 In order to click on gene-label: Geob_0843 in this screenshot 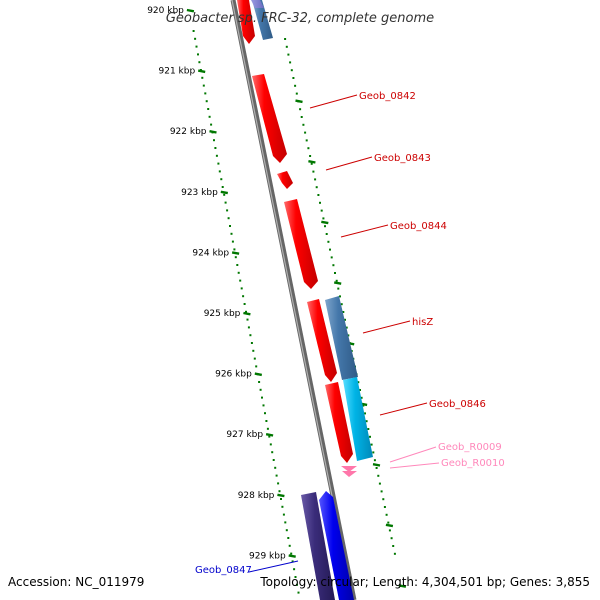, I will do `click(402, 158)`.